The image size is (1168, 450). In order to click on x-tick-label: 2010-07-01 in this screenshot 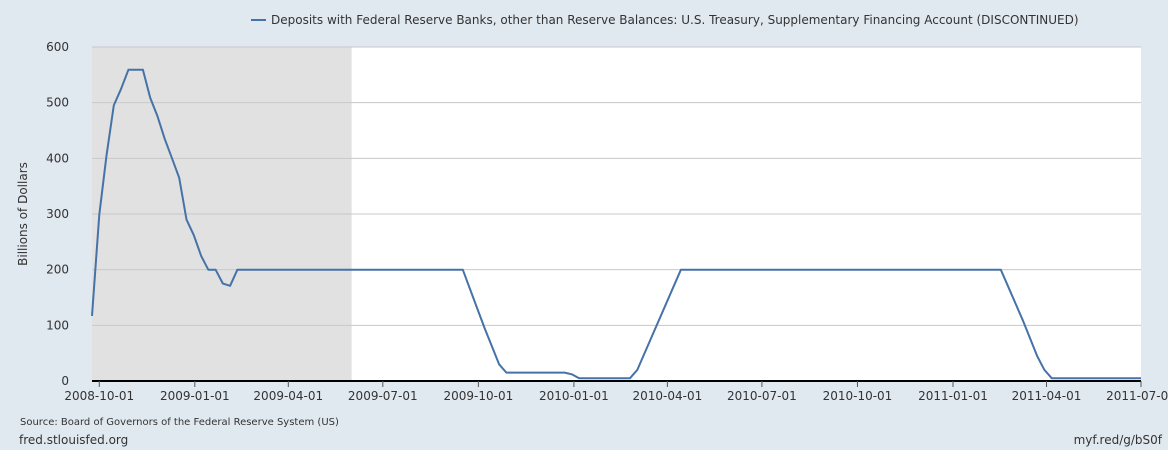, I will do `click(762, 396)`.